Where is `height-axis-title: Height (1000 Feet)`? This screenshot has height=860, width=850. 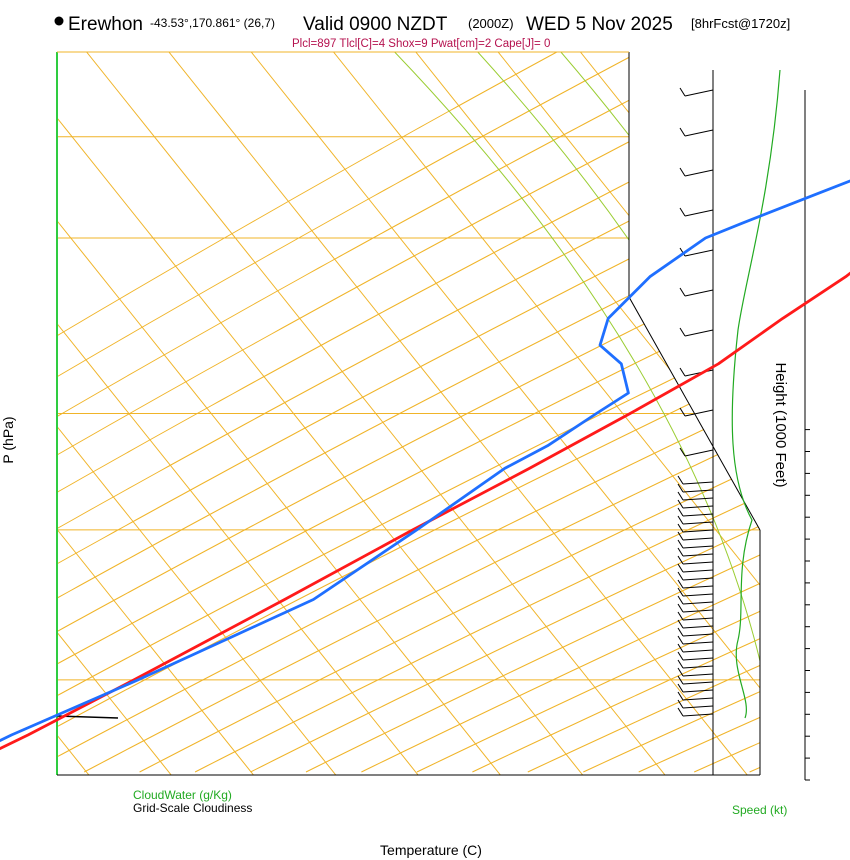
height-axis-title: Height (1000 Feet) is located at coordinates (780, 424).